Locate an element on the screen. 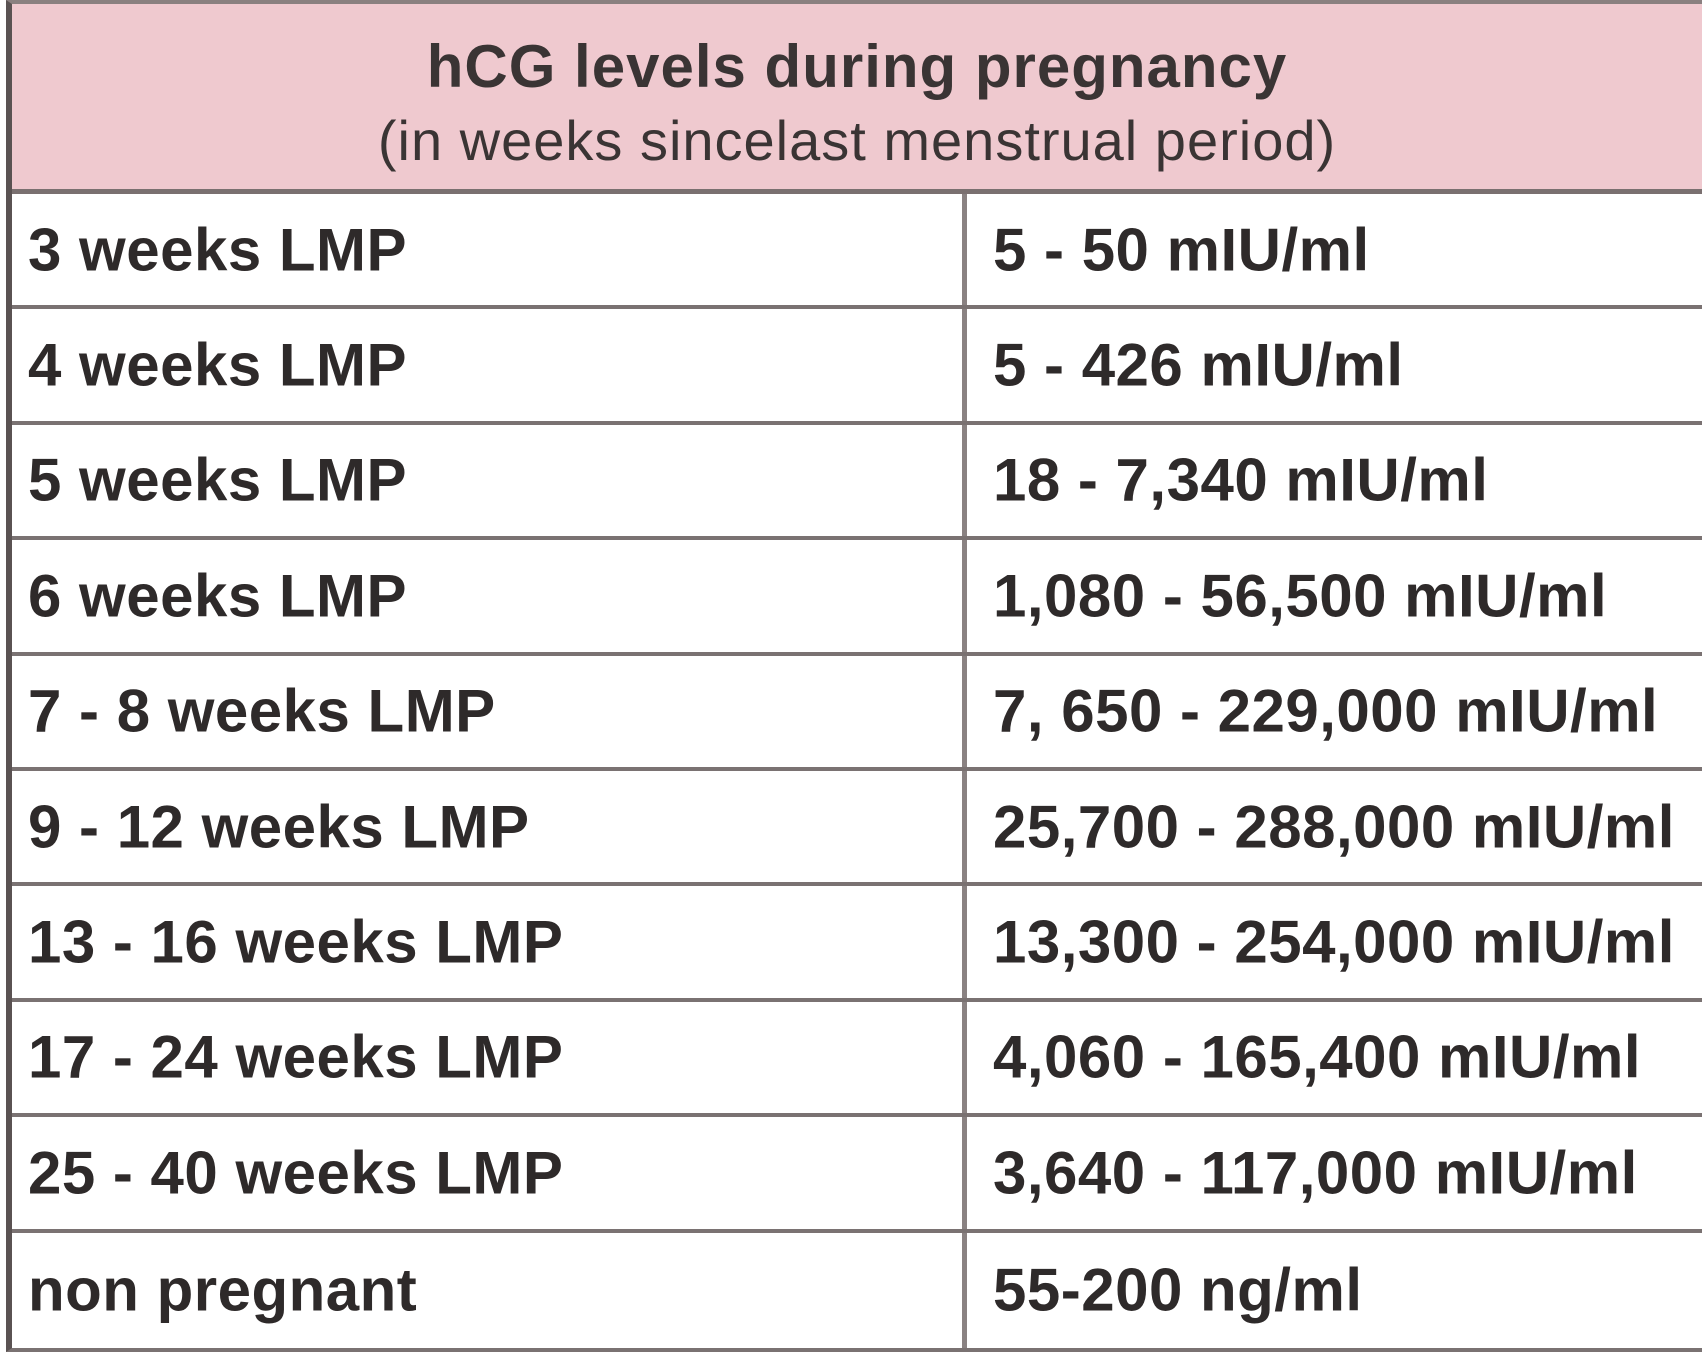  level-cell: 13,300 - 254,000 mIU/ml is located at coordinates (1334, 941).